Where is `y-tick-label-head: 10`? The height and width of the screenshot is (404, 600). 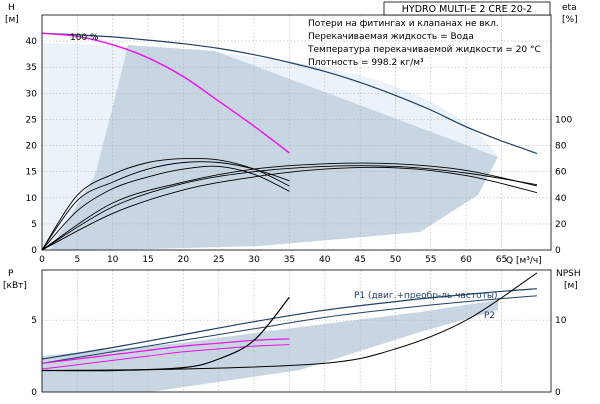 y-tick-label-head: 10 is located at coordinates (32, 199).